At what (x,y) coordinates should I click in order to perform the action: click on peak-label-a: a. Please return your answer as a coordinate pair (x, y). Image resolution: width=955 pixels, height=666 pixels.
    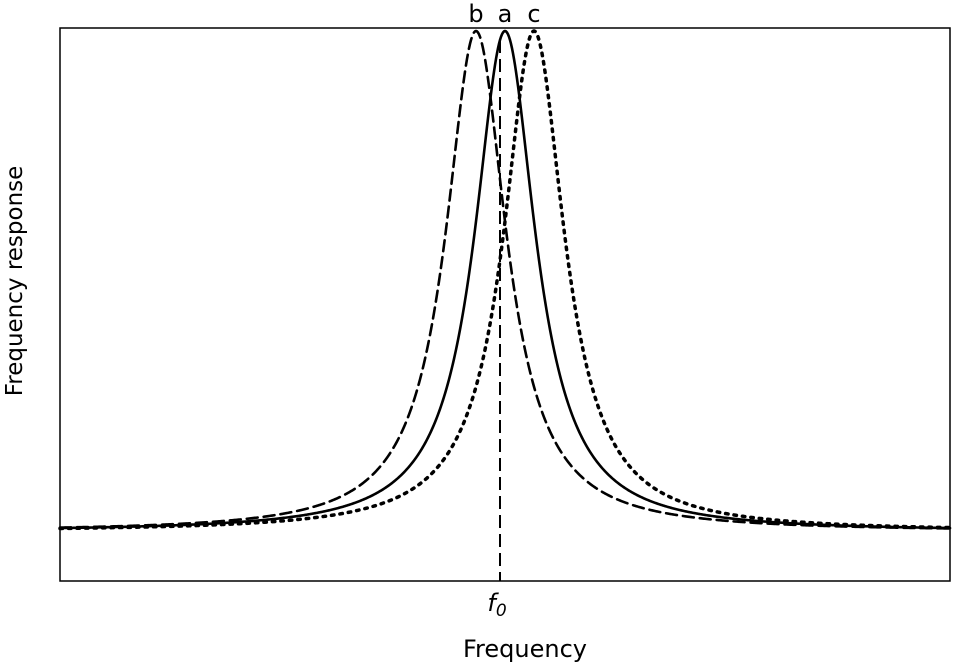
    Looking at the image, I should click on (505, 14).